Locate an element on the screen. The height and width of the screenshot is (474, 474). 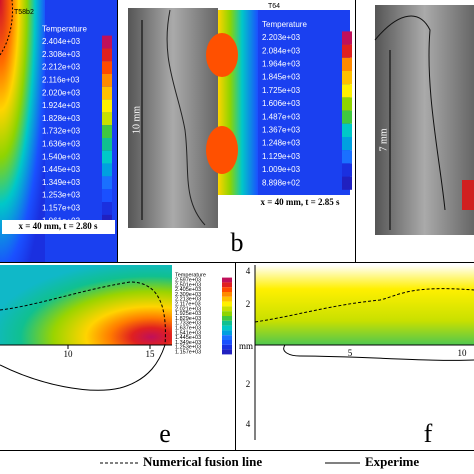
legend-value: 1.367e+03 is located at coordinates (281, 130).